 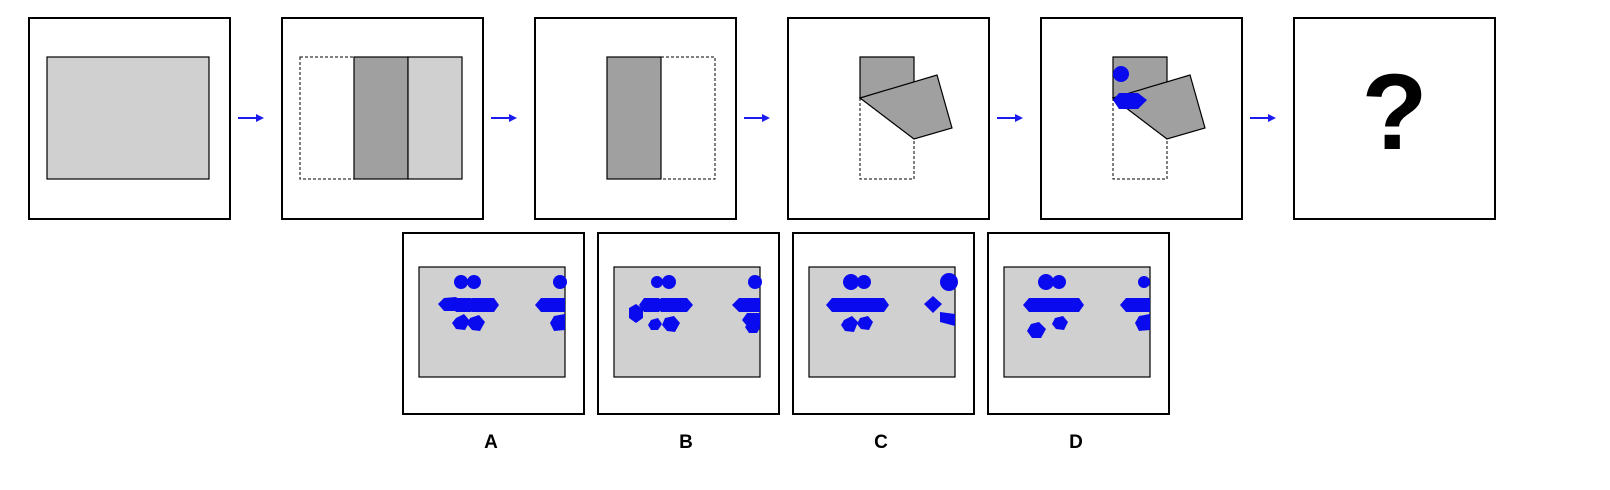 I want to click on option-a-label: A, so click(x=491, y=442).